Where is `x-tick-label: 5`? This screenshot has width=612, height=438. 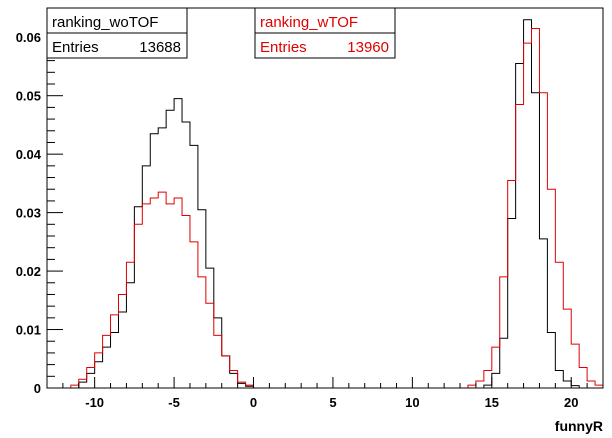 x-tick-label: 5 is located at coordinates (332, 402).